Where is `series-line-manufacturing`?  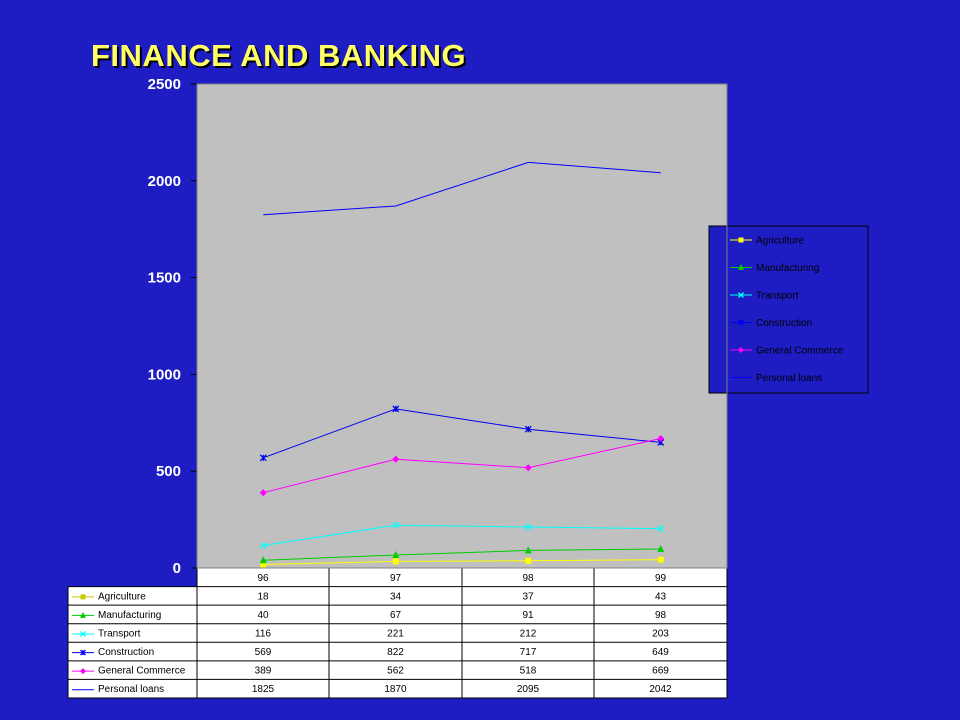
series-line-manufacturing is located at coordinates (462, 554).